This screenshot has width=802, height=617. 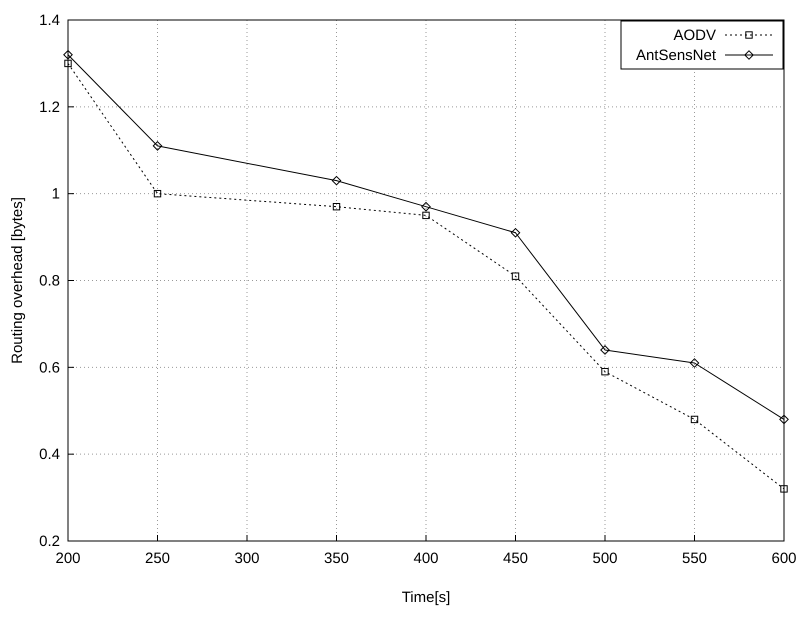 I want to click on y-tick-label: 0.4, so click(x=49, y=455).